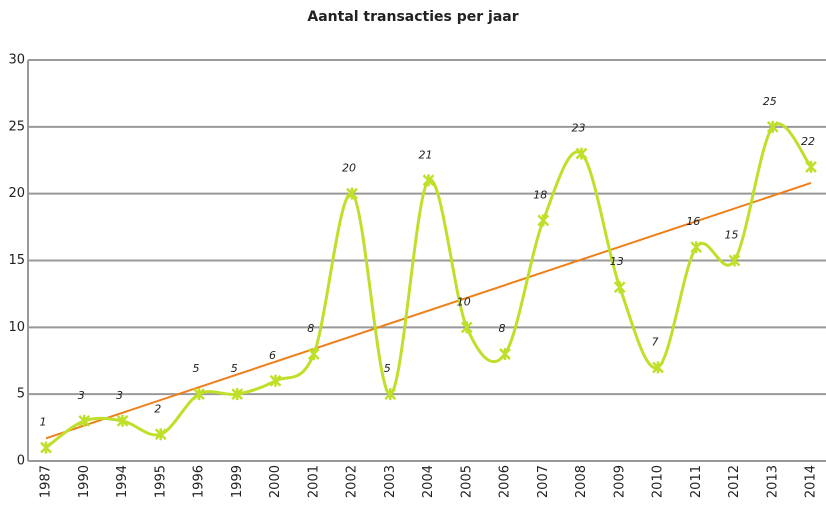  I want to click on data-label: 6, so click(272, 355).